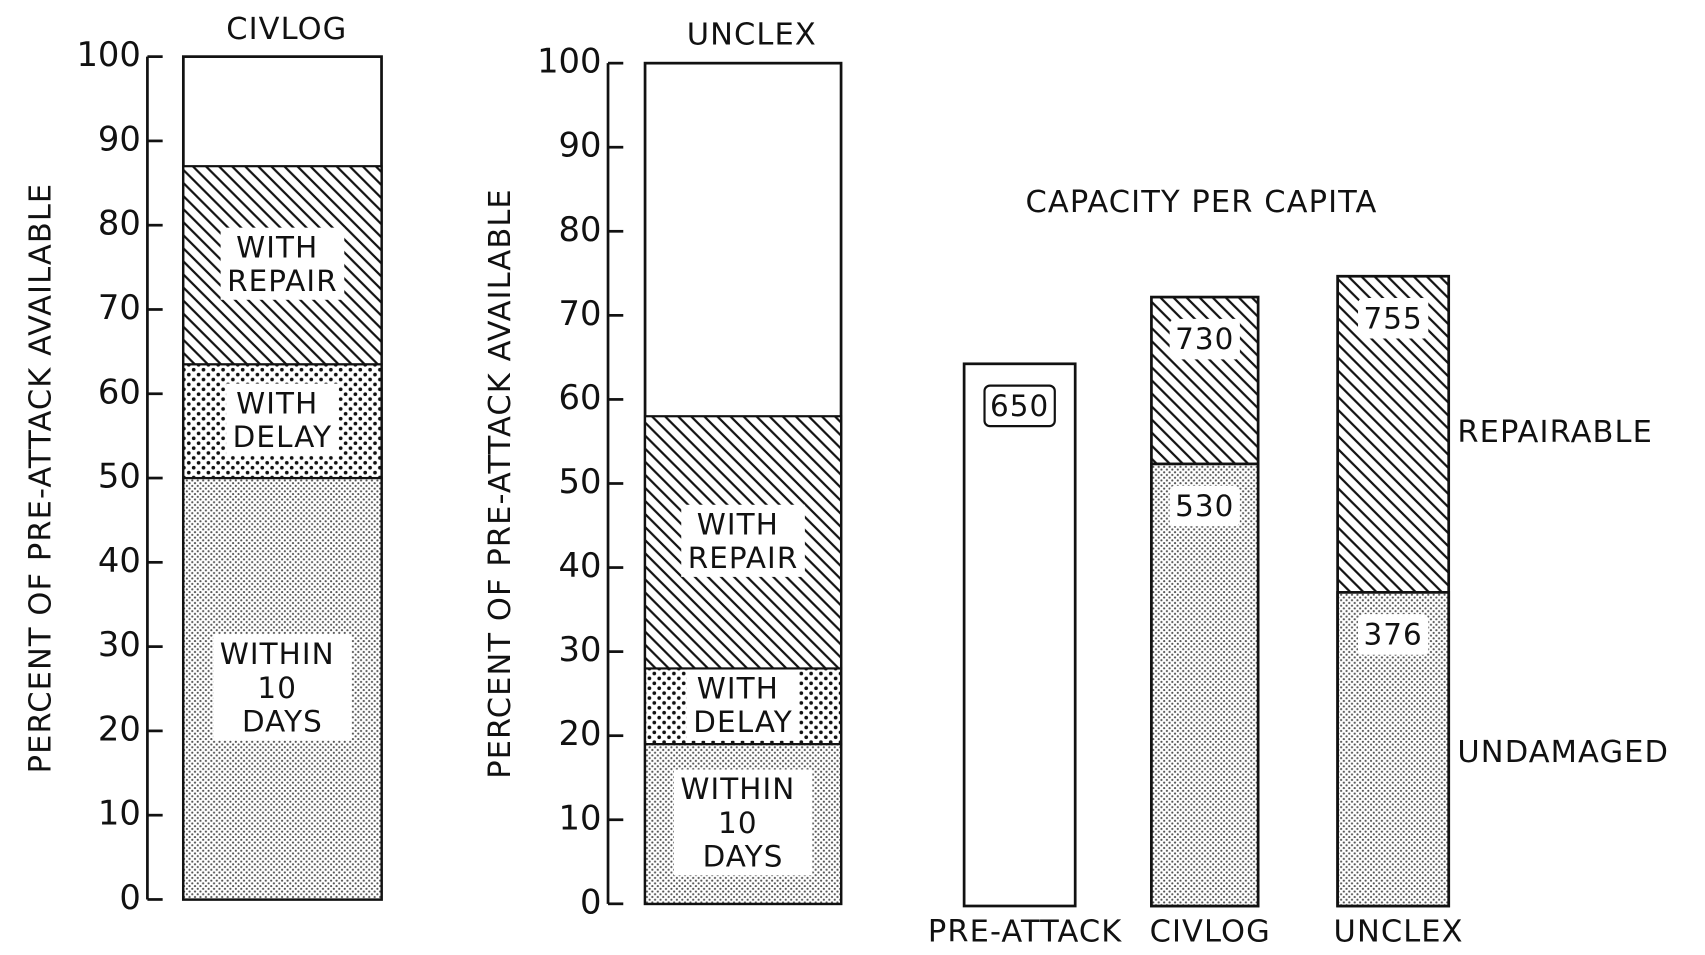 Image resolution: width=1705 pixels, height=955 pixels. What do you see at coordinates (1025, 932) in the screenshot?
I see `x-tick-label: PRE-ATTACK` at bounding box center [1025, 932].